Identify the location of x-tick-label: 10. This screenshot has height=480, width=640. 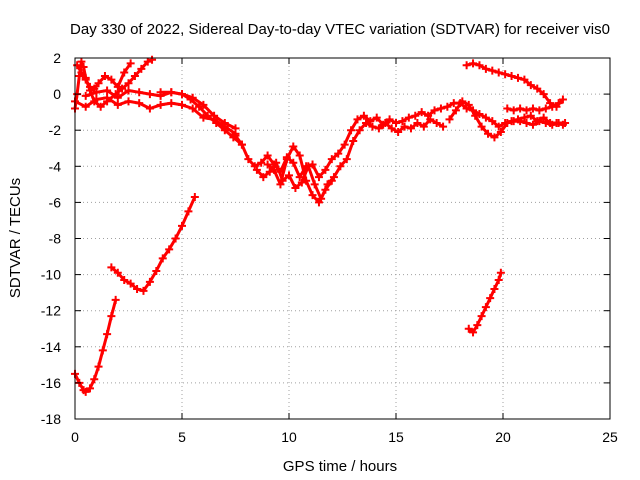
(289, 437).